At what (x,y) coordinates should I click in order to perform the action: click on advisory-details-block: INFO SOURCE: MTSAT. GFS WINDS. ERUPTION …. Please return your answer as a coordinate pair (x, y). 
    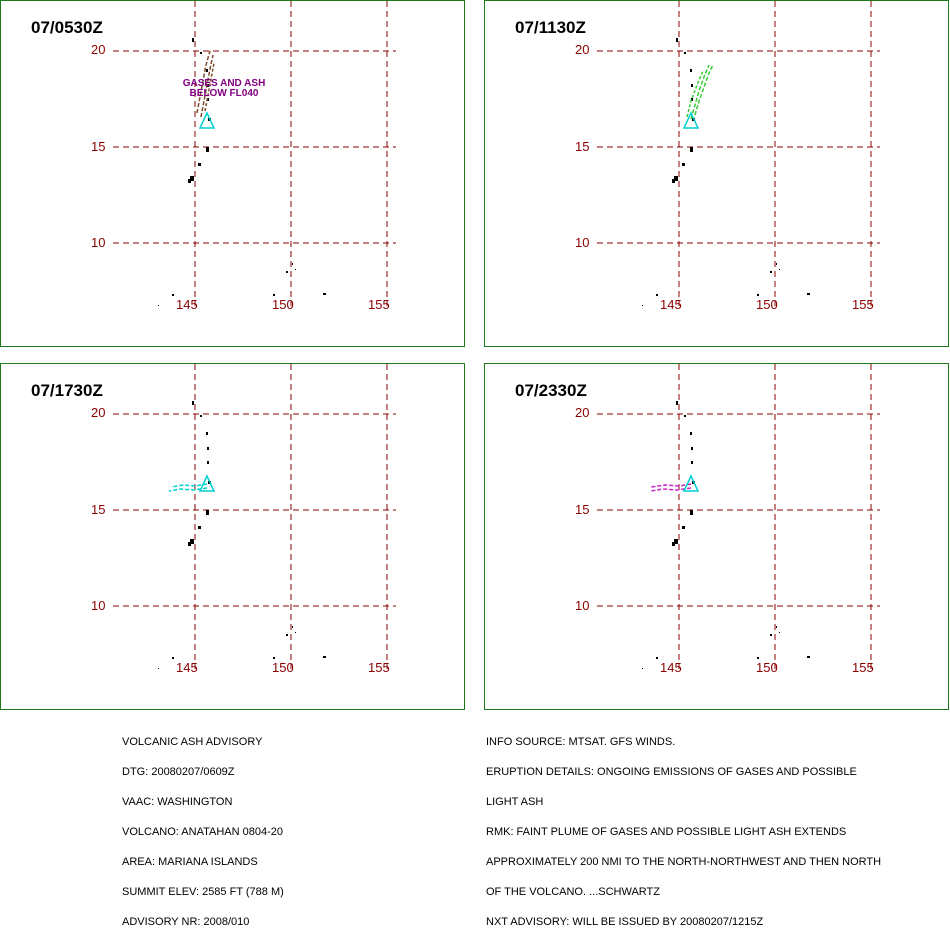
    Looking at the image, I should click on (683, 827).